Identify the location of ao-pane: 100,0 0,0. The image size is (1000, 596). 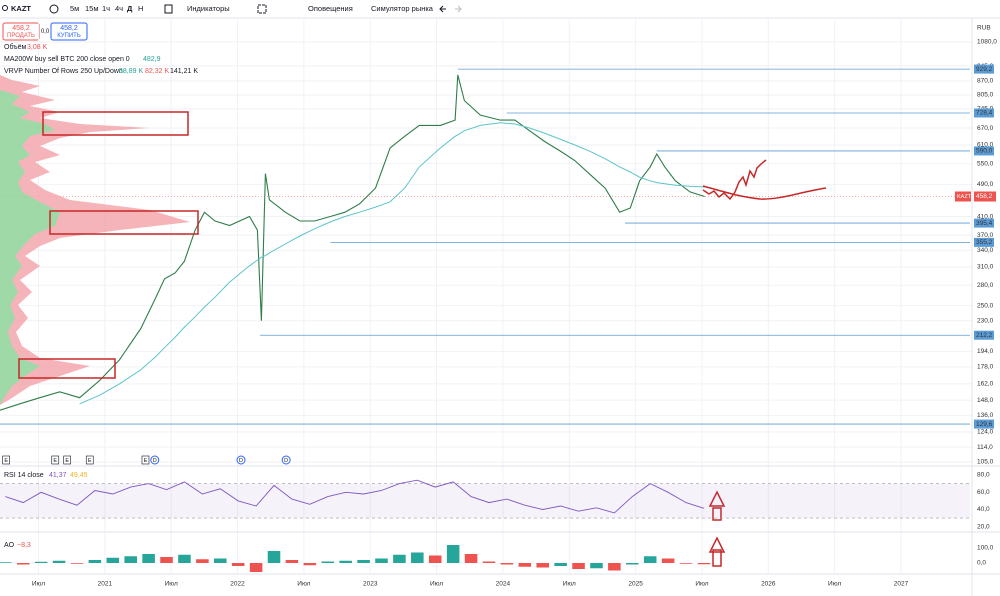
(497, 558).